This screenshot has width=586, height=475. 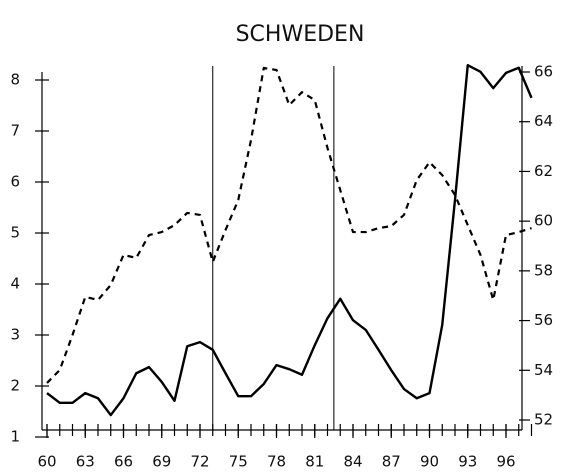 I want to click on y-tick-label: 2, so click(x=15, y=386).